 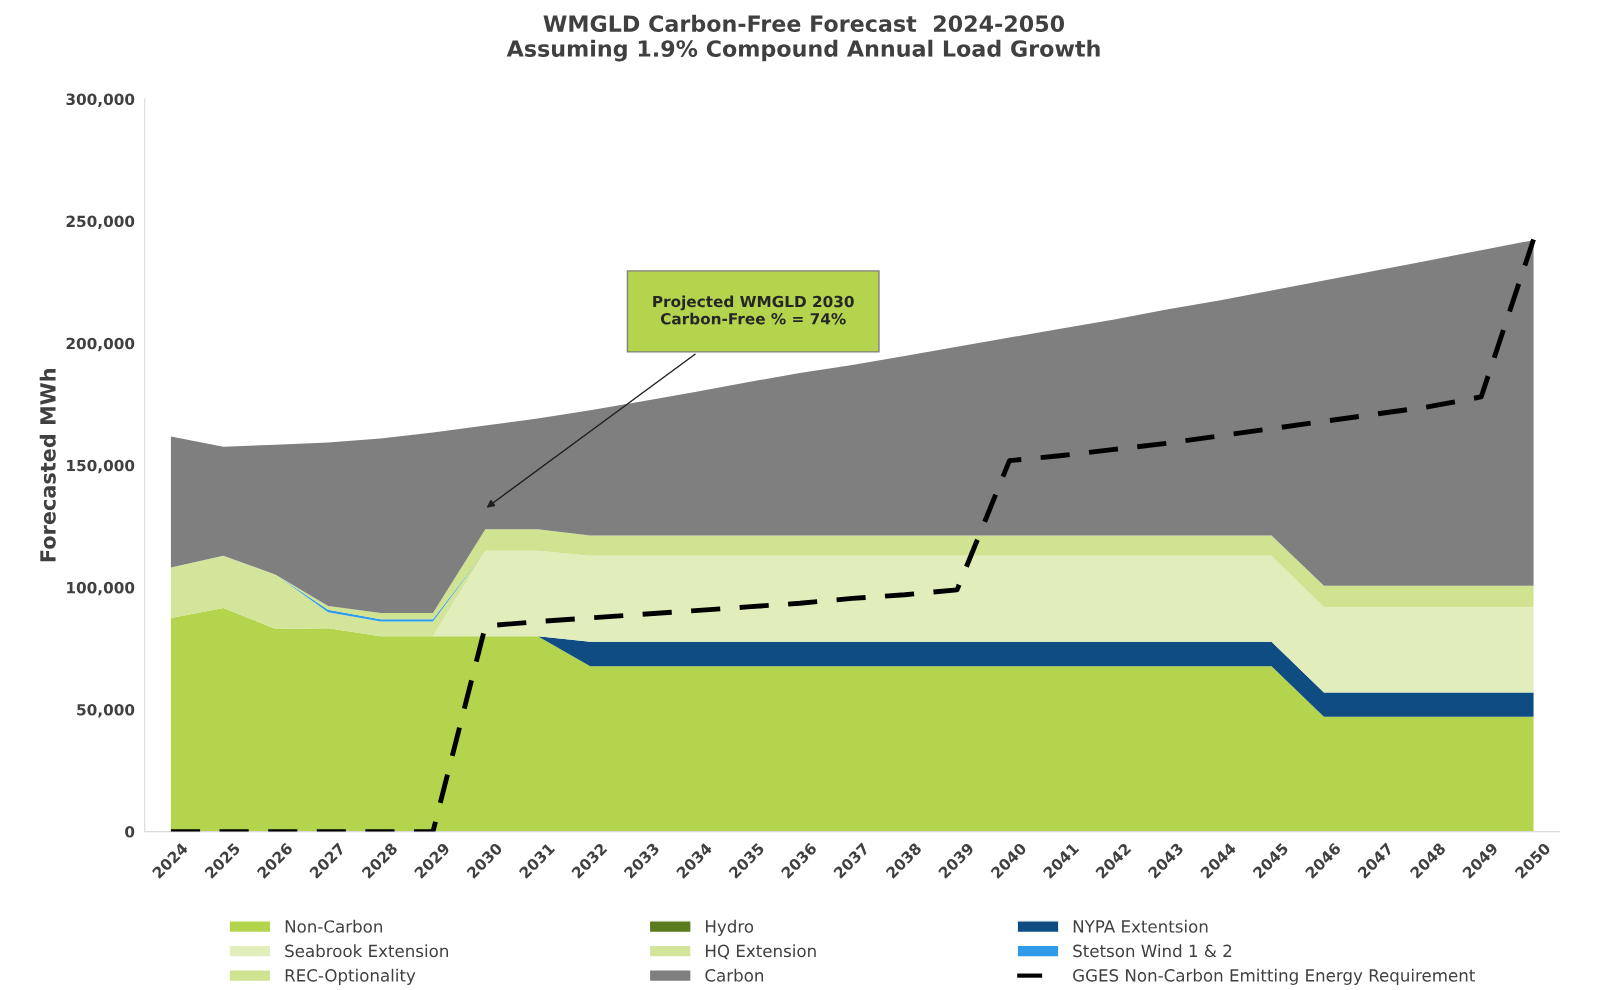 What do you see at coordinates (333, 926) in the screenshot?
I see `legend-label: Non-Carbon` at bounding box center [333, 926].